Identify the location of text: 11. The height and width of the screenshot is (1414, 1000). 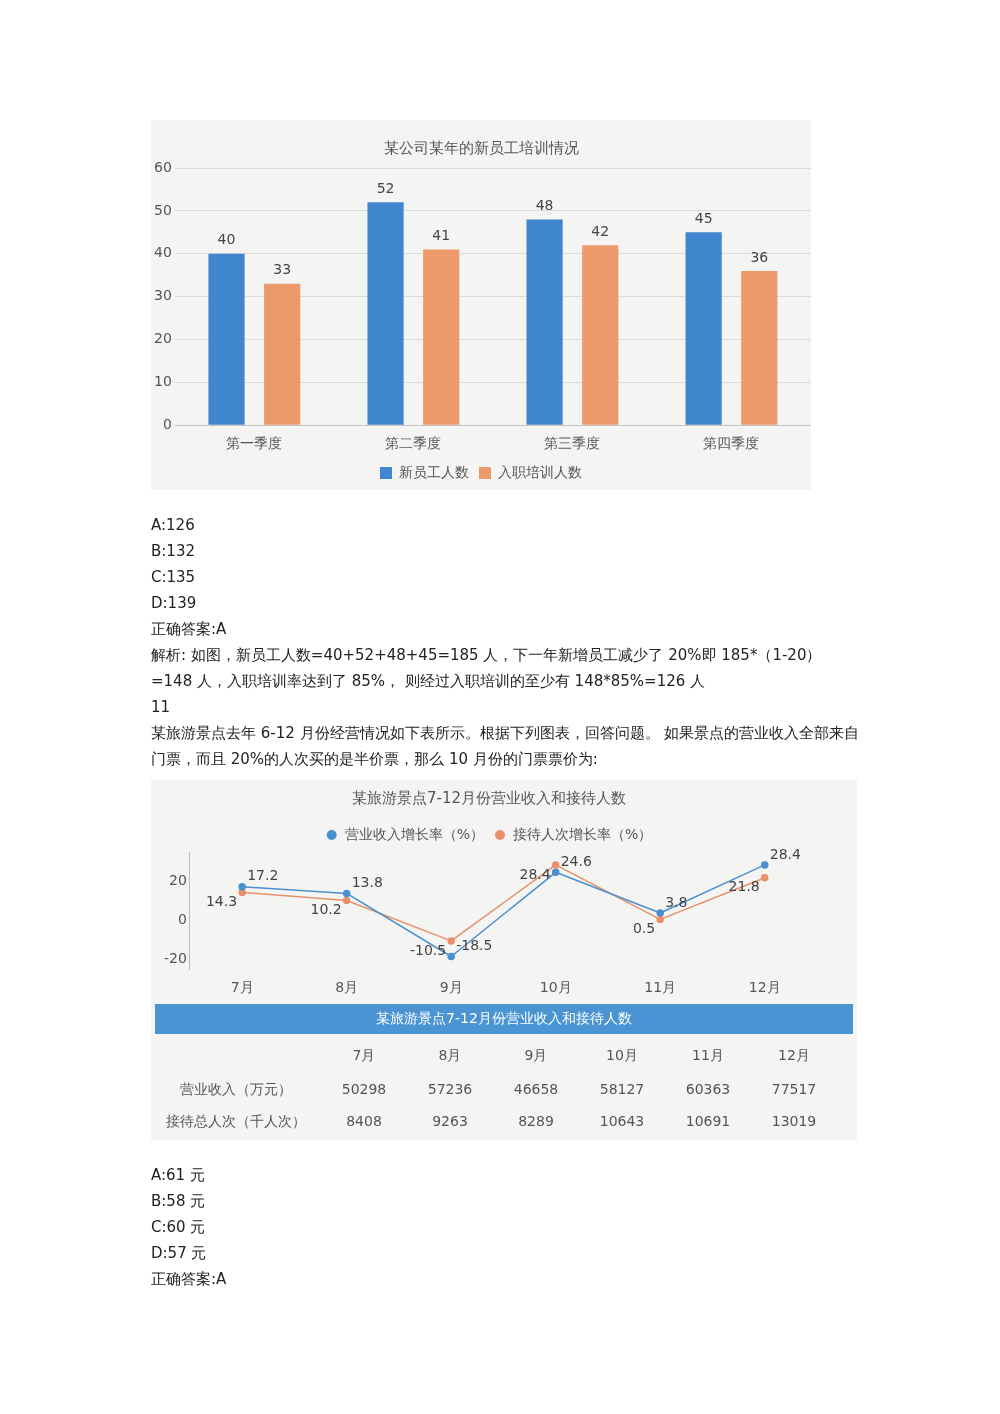
(161, 707).